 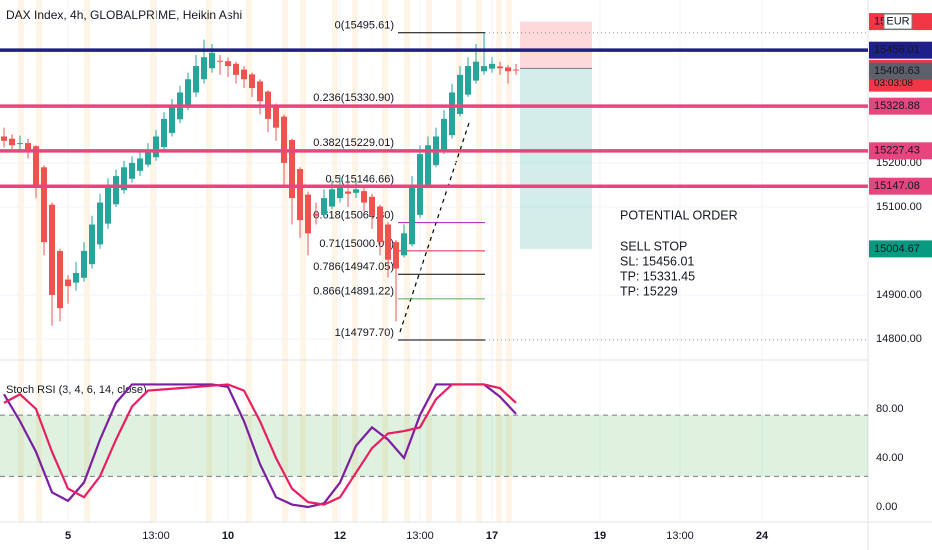 What do you see at coordinates (893, 83) in the screenshot?
I see `countdown: 03:03:08` at bounding box center [893, 83].